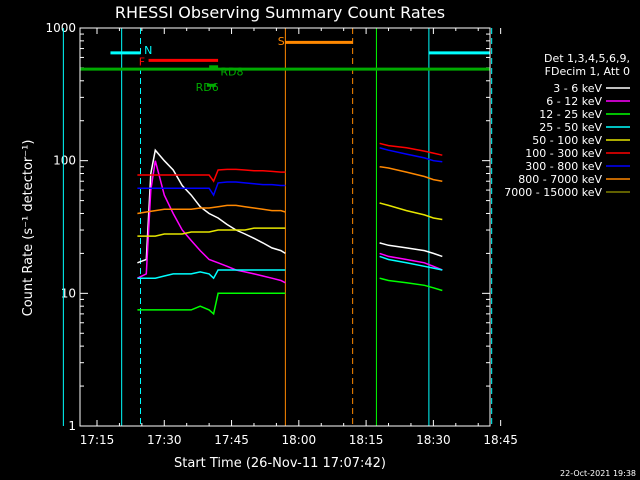 The image size is (640, 480). Describe the element at coordinates (28, 228) in the screenshot. I see `y-axis-label: Count Rate (s⁻¹ detector⁻¹)` at that location.